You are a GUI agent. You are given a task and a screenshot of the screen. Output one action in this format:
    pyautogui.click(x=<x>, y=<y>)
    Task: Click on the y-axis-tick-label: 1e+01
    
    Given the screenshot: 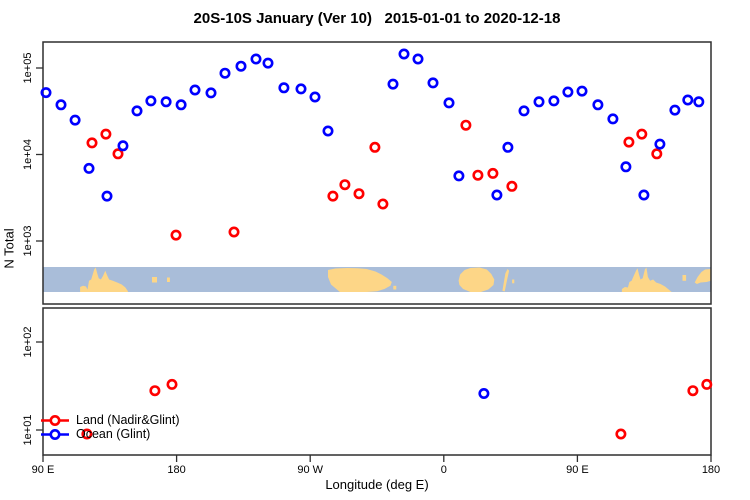 What is the action you would take?
    pyautogui.click(x=28, y=430)
    